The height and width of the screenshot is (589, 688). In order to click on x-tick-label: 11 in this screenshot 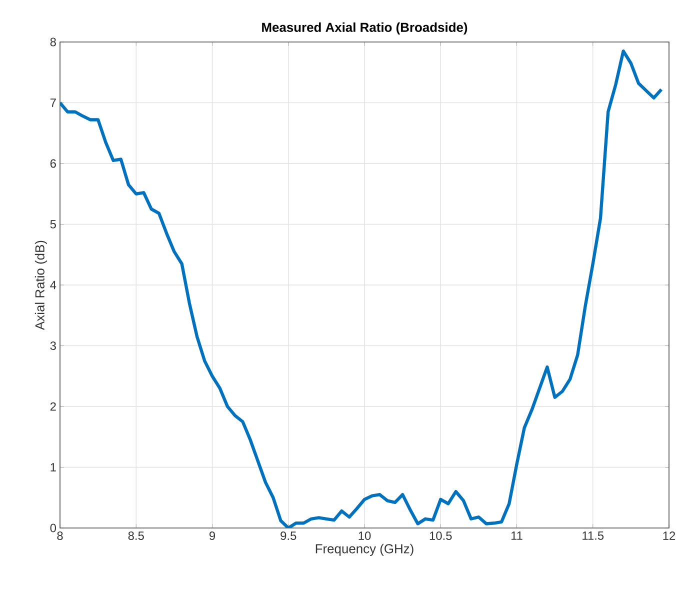, I will do `click(516, 536)`.